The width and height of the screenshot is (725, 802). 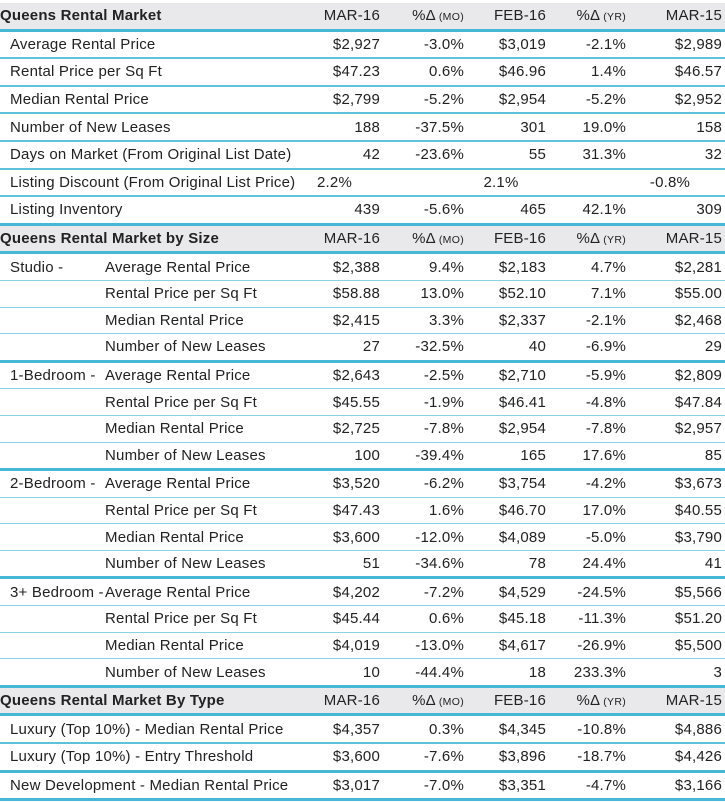 What do you see at coordinates (601, 645) in the screenshot?
I see `cell-value: -26.9%` at bounding box center [601, 645].